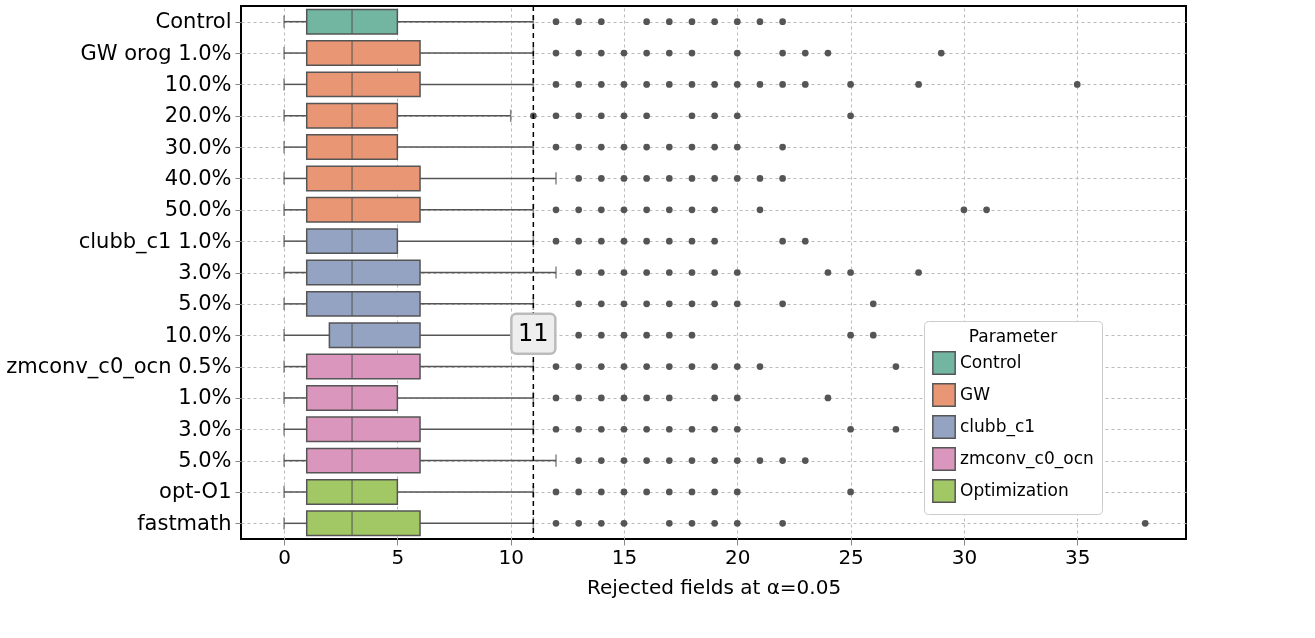 The width and height of the screenshot is (1315, 638). Describe the element at coordinates (1078, 556) in the screenshot. I see `x-tick-label: 35` at that location.